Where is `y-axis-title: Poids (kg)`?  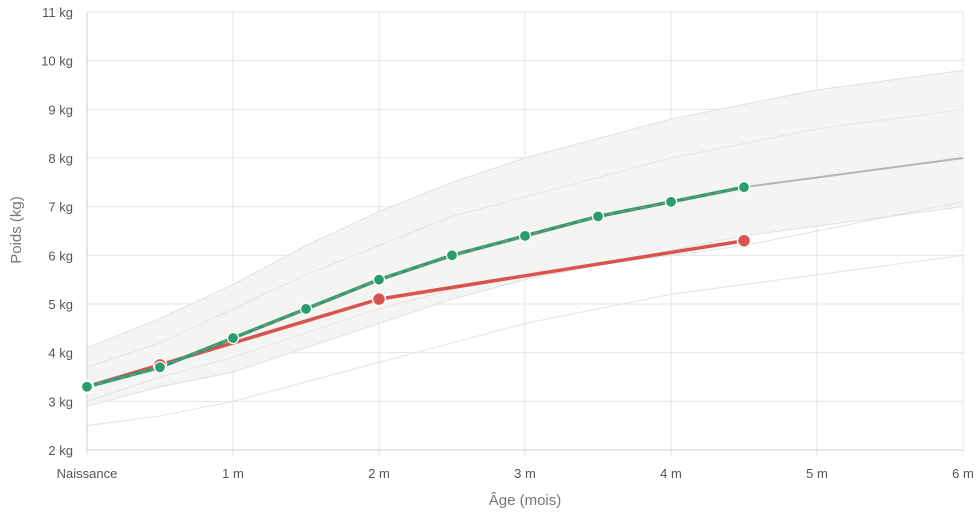
y-axis-title: Poids (kg) is located at coordinates (16, 230).